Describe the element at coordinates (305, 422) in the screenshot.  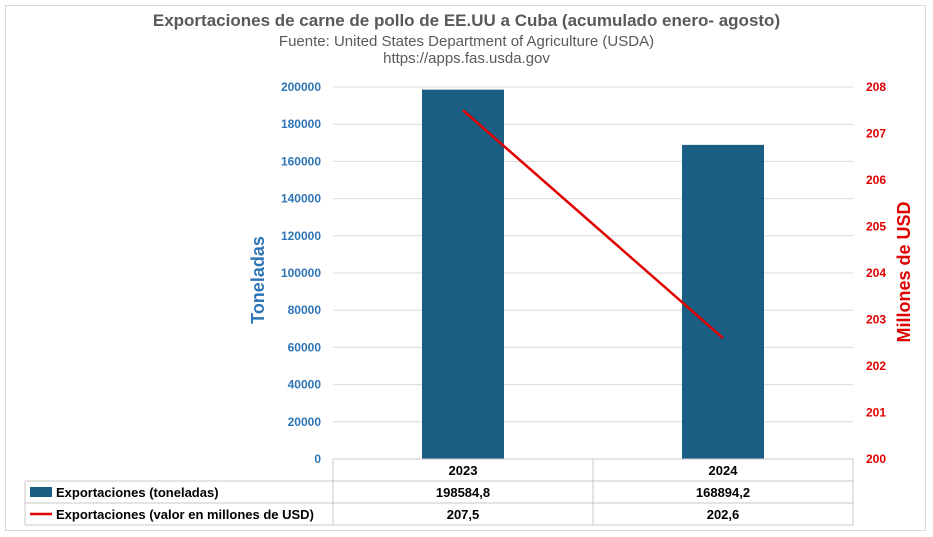
I see `left-tick-label: 20000` at that location.